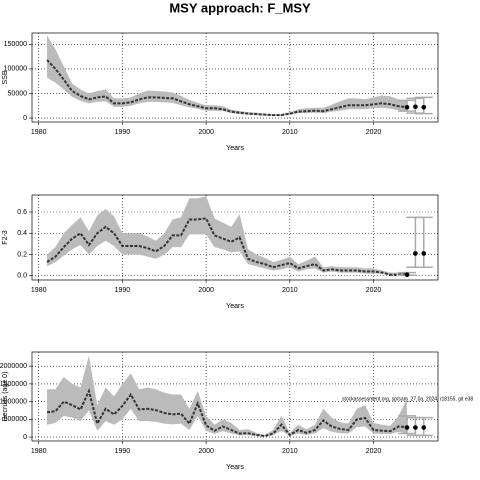 Image resolution: width=480 pixels, height=480 pixels. What do you see at coordinates (13, 384) in the screenshot?
I see `y-tick-label: 1500000` at bounding box center [13, 384].